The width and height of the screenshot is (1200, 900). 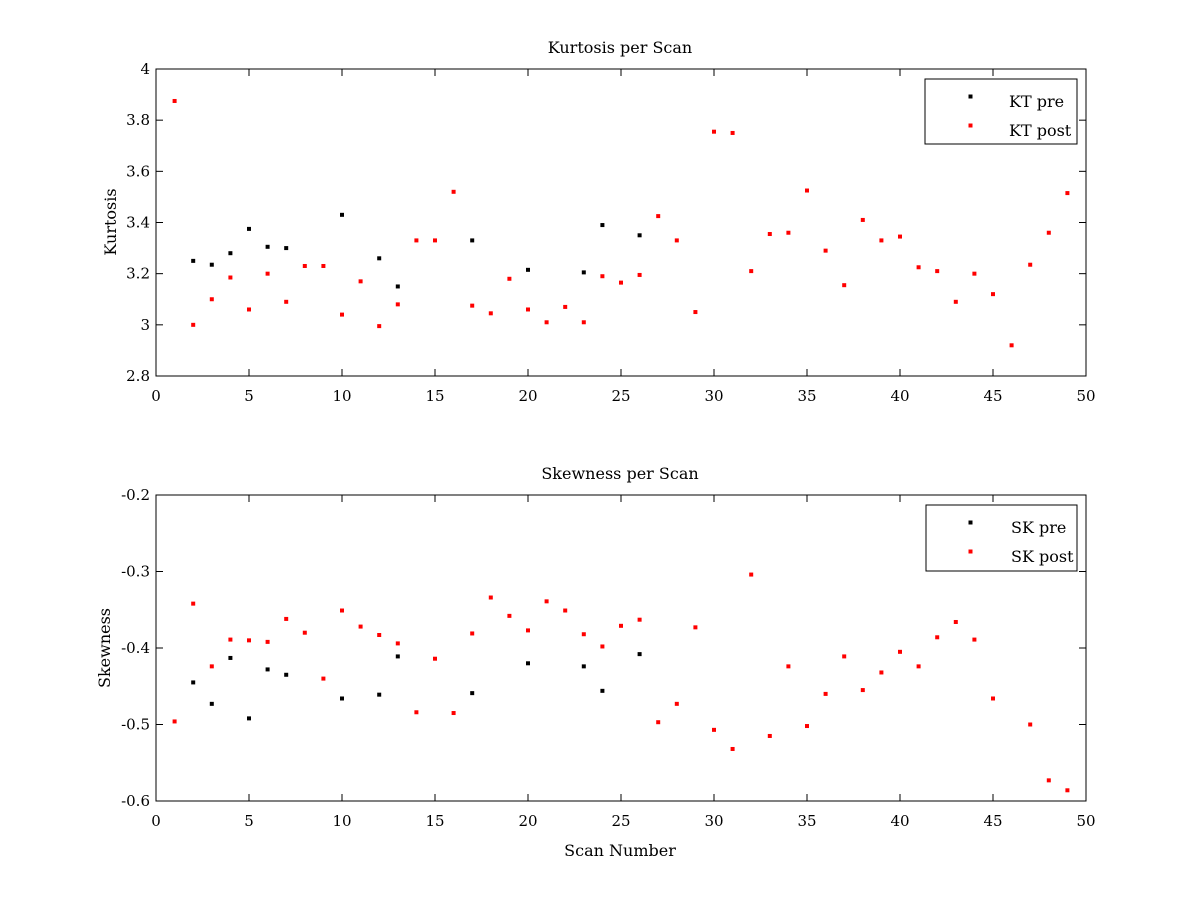 What do you see at coordinates (527, 821) in the screenshot?
I see `skewness-x-tick-label: 20` at bounding box center [527, 821].